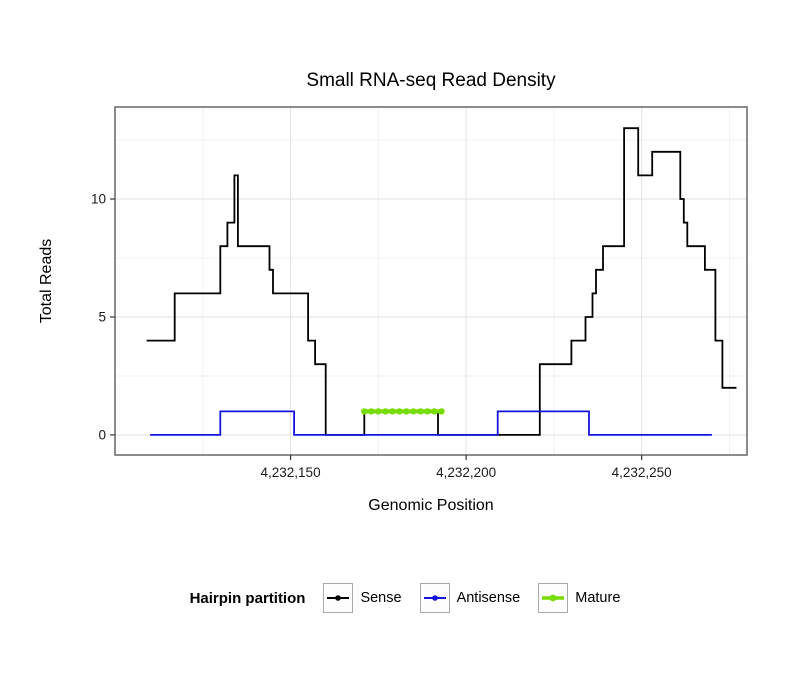 The height and width of the screenshot is (690, 810). I want to click on y-tick-label: 10, so click(98, 199).